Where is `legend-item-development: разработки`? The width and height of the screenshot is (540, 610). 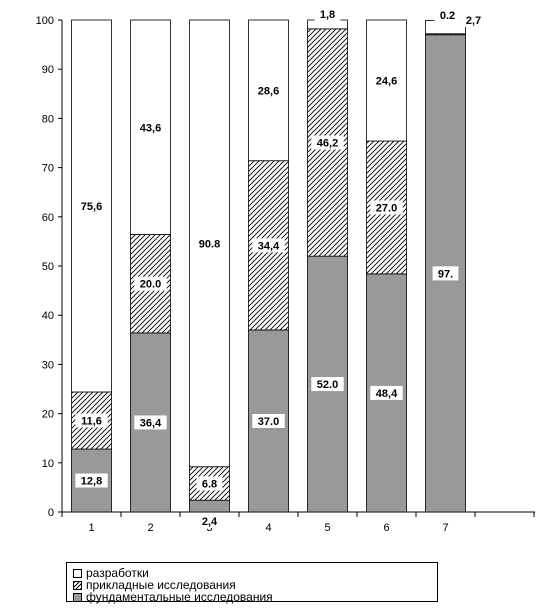 legend-item-development: разработки is located at coordinates (111, 573).